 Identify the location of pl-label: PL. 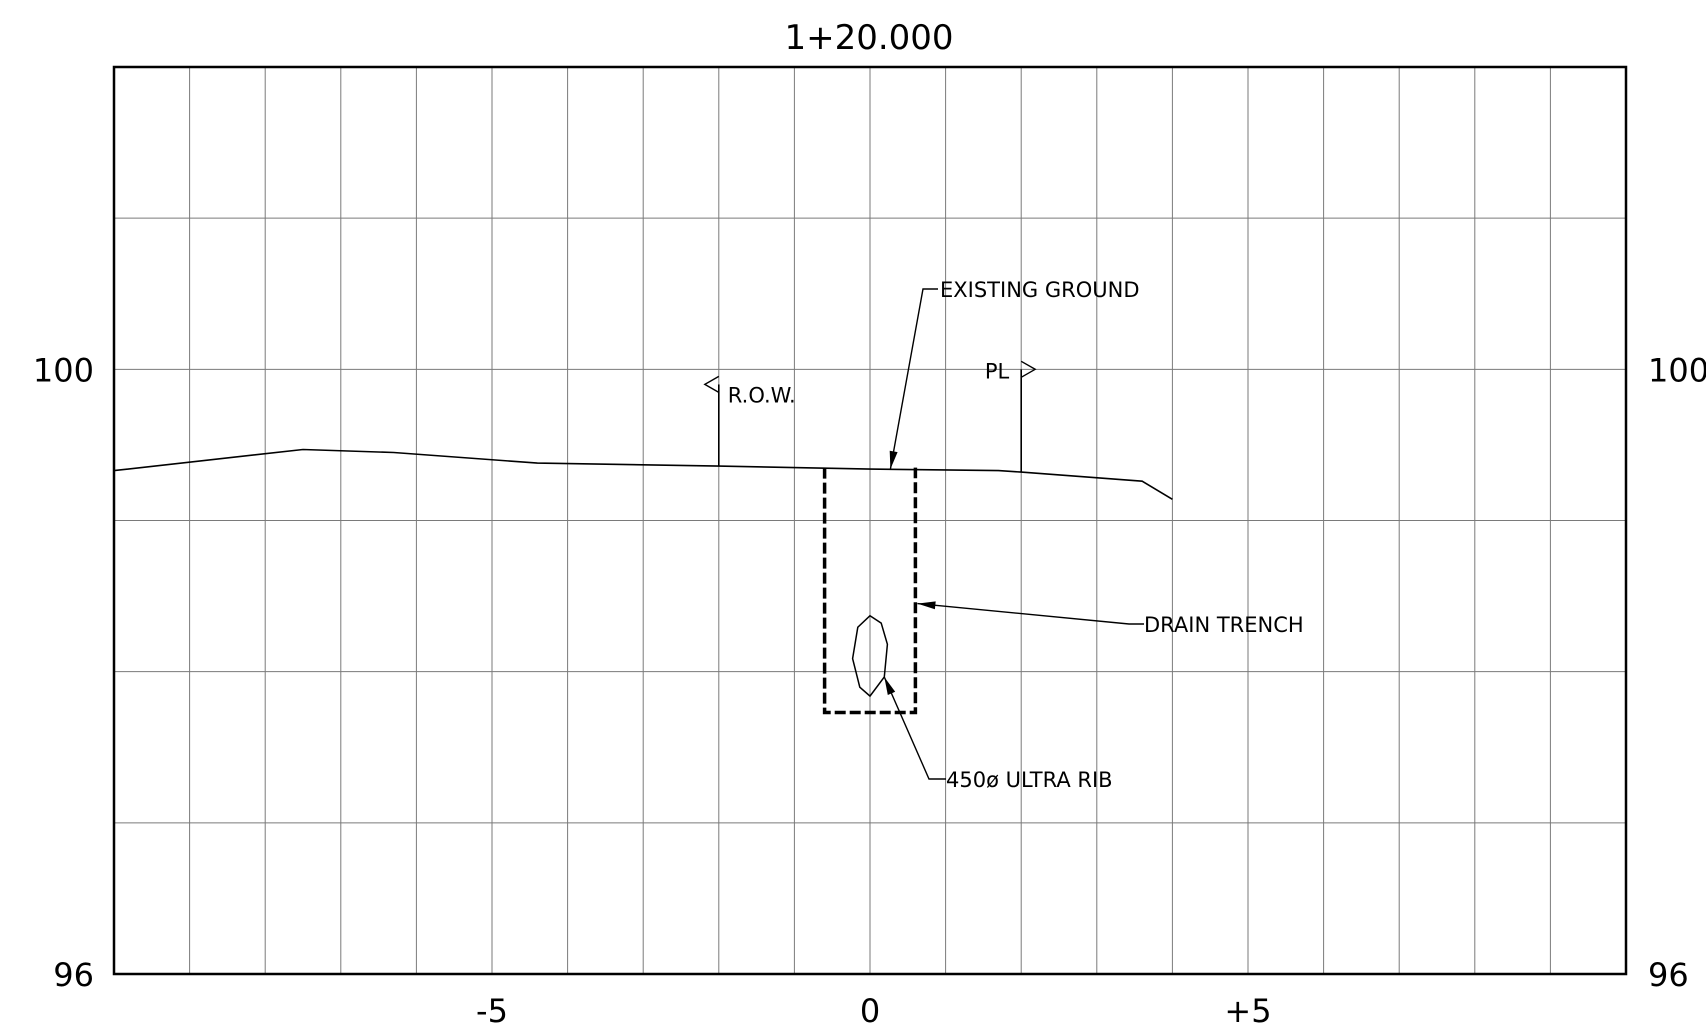
(997, 371).